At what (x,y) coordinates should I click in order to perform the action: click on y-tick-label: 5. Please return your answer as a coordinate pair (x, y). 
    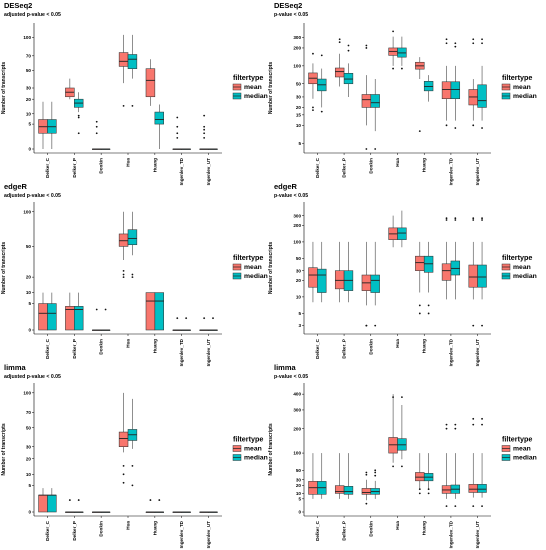
    Looking at the image, I should click on (29, 124).